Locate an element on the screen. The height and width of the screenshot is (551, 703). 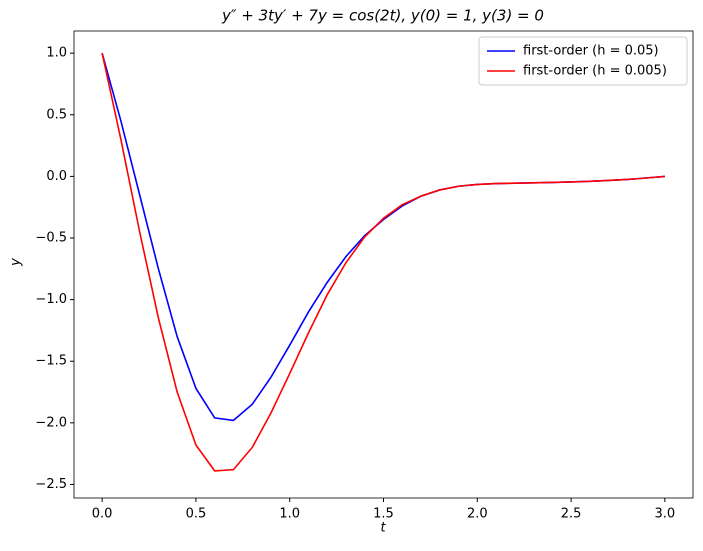
y-tick-label: 0.0 is located at coordinates (56, 176).